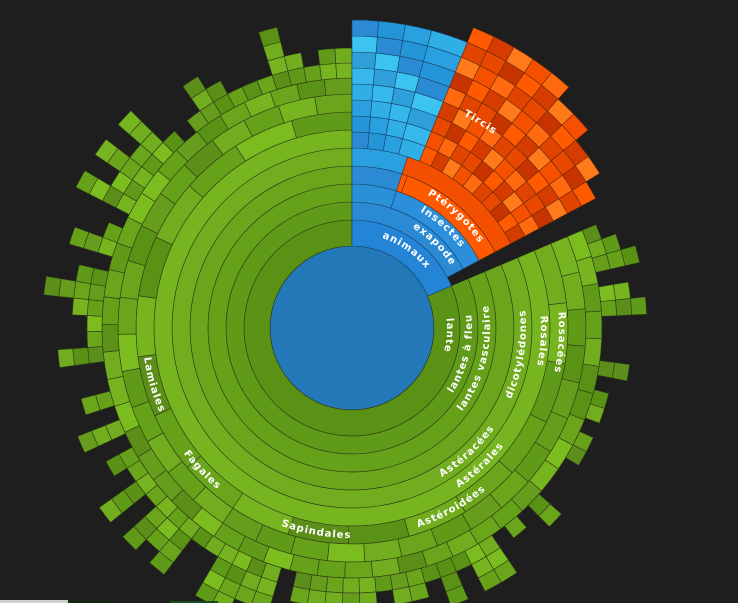 Image resolution: width=738 pixels, height=603 pixels. I want to click on sunburst-root, so click(352, 328).